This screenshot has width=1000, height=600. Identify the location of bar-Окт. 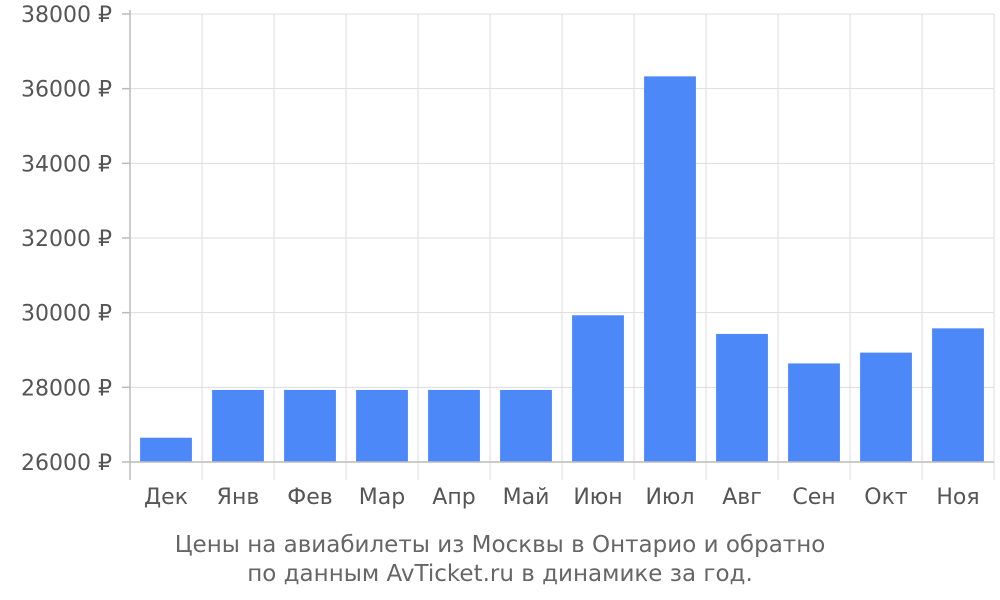
(886, 407).